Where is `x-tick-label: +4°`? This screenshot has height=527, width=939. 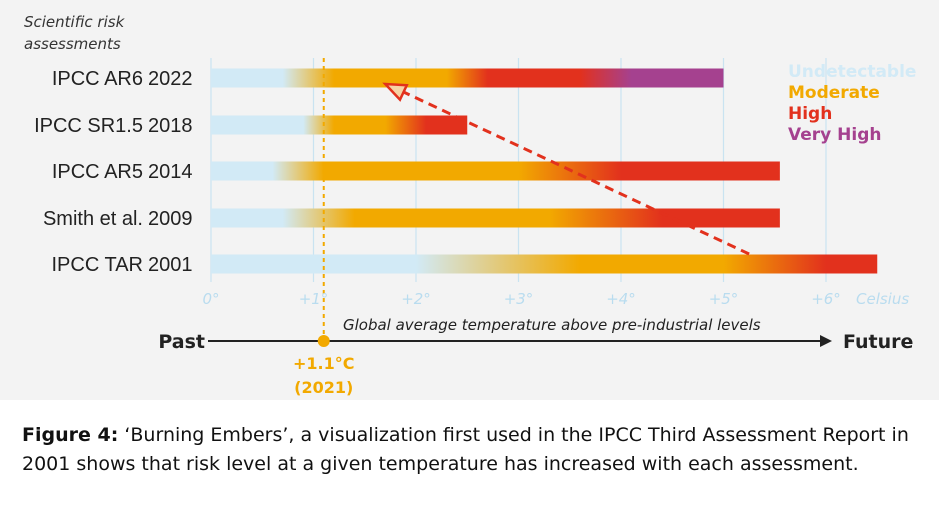 x-tick-label: +4° is located at coordinates (621, 299).